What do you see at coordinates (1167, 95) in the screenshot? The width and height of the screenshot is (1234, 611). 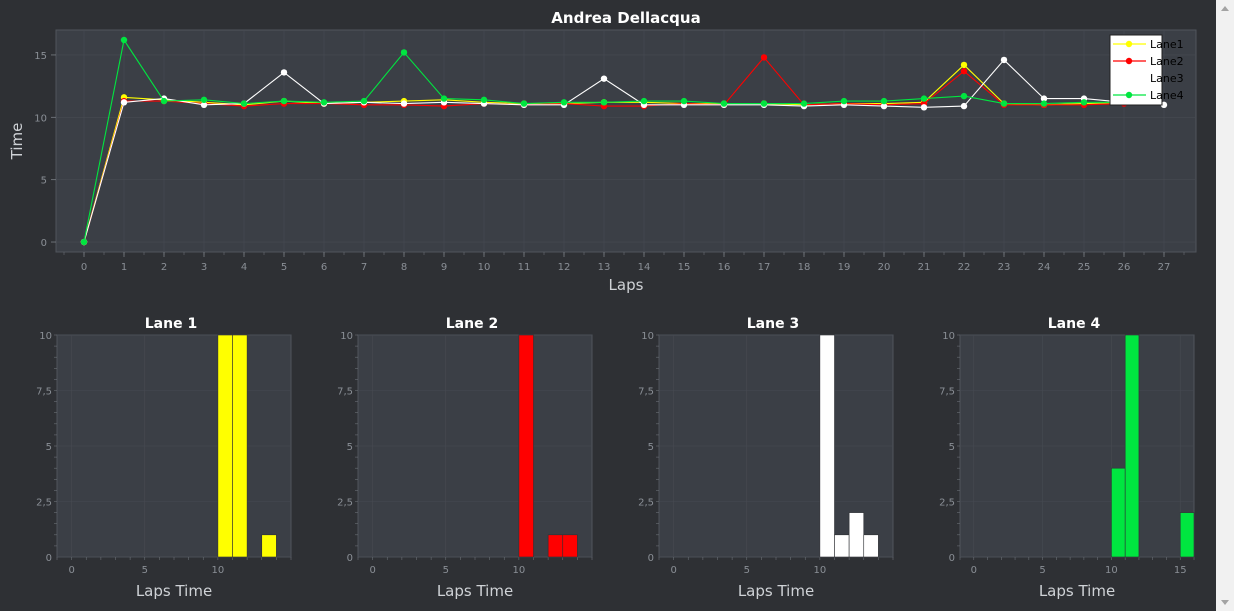 I see `legend-label-lane4: Lane4` at bounding box center [1167, 95].